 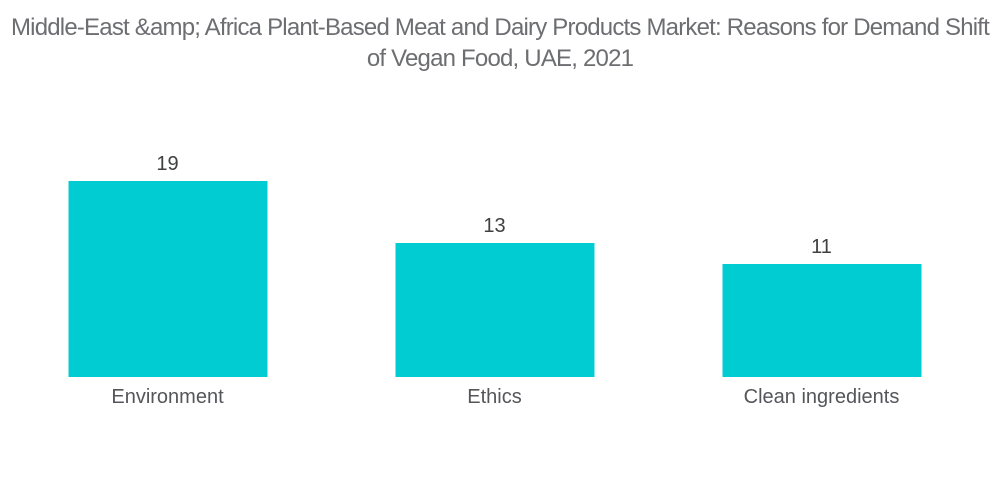 What do you see at coordinates (167, 397) in the screenshot?
I see `category-label: Environment` at bounding box center [167, 397].